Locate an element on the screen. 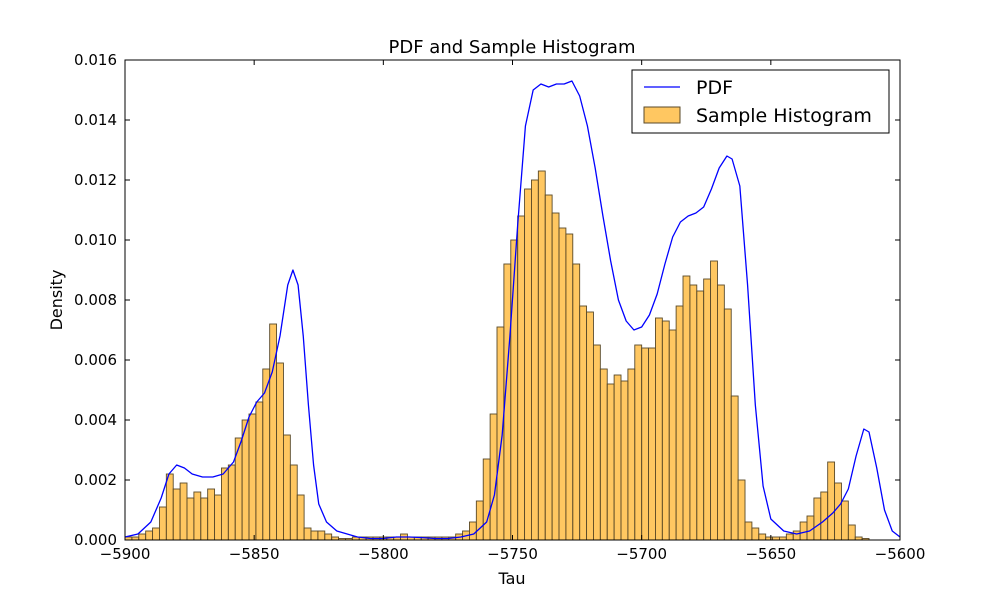  legend-histogram-label: Sample Histogram is located at coordinates (784, 116).